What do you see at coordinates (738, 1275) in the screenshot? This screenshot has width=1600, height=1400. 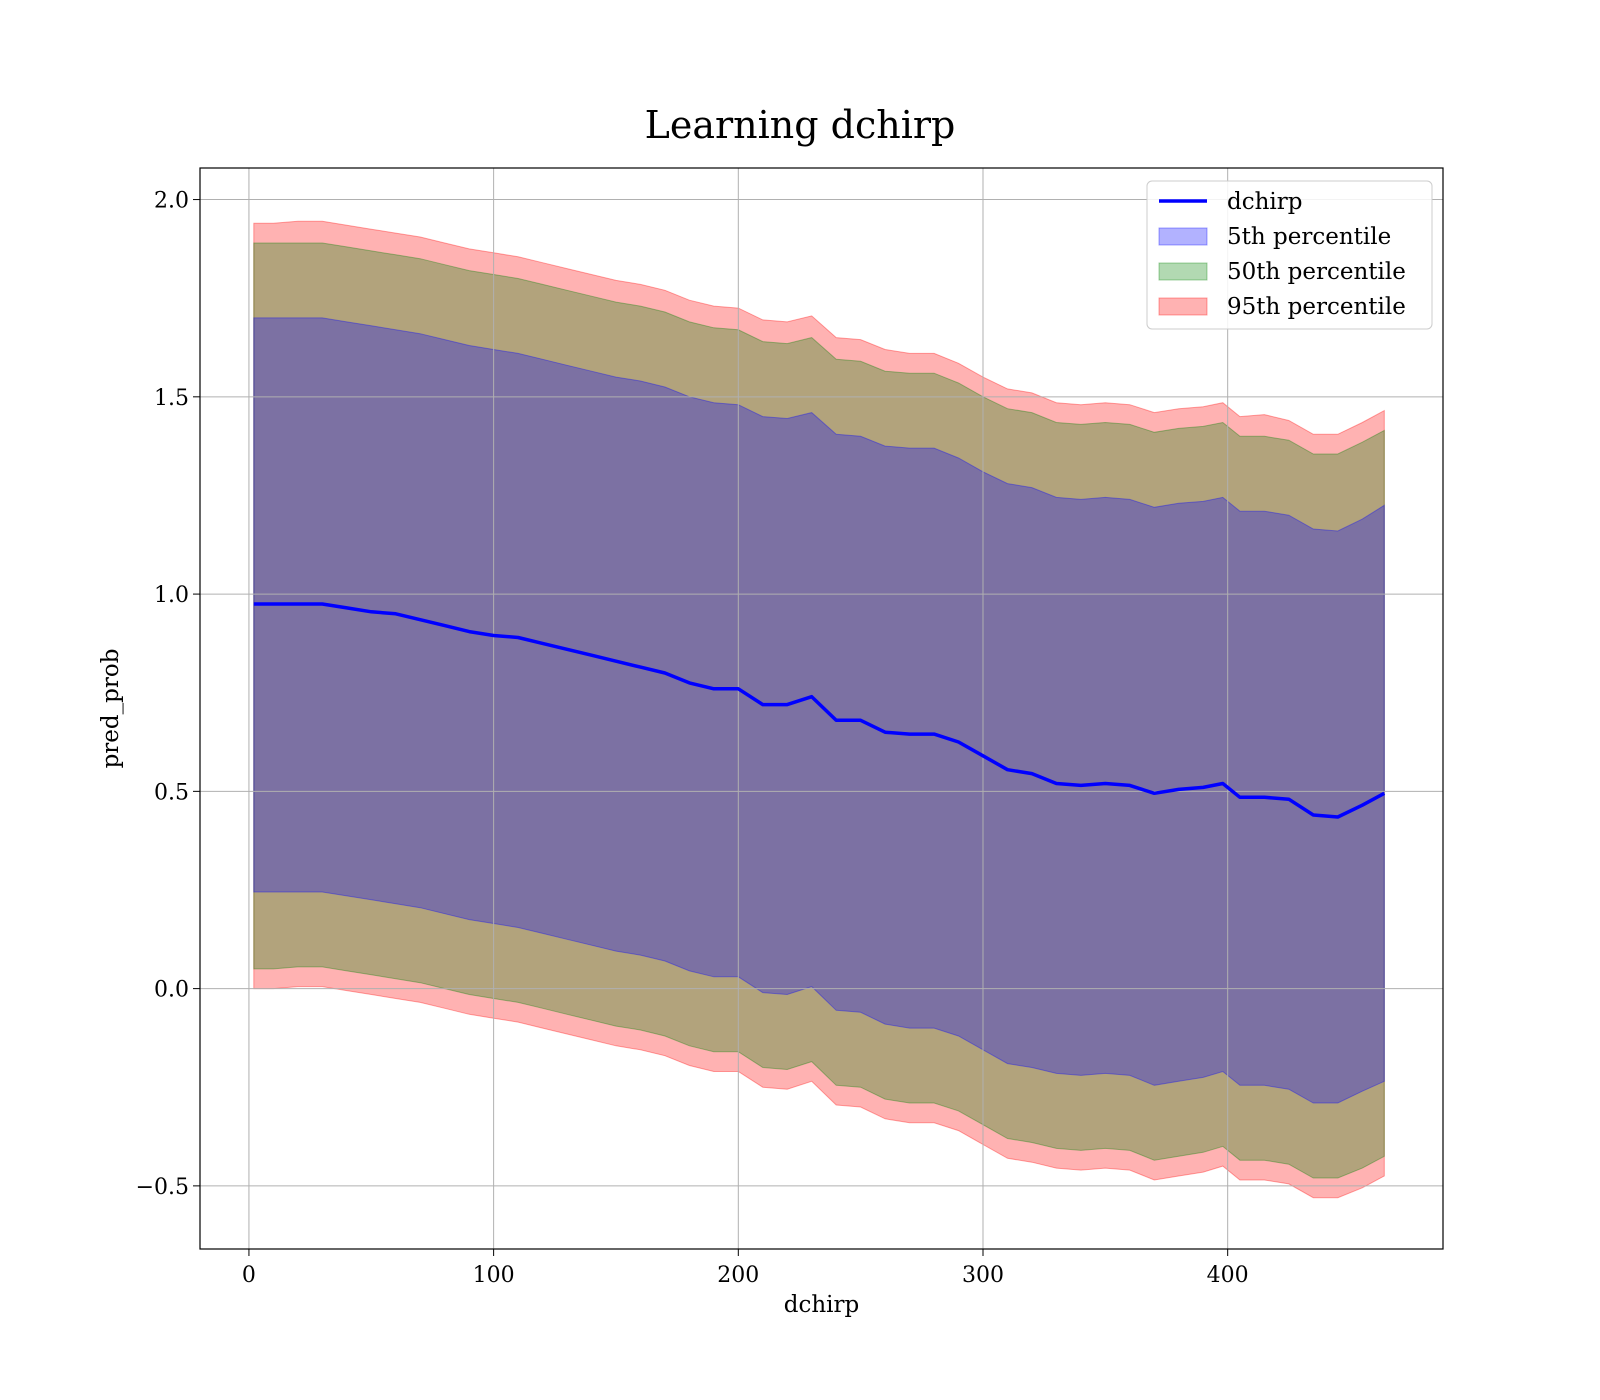 I see `x-tick-label: 200` at bounding box center [738, 1275].